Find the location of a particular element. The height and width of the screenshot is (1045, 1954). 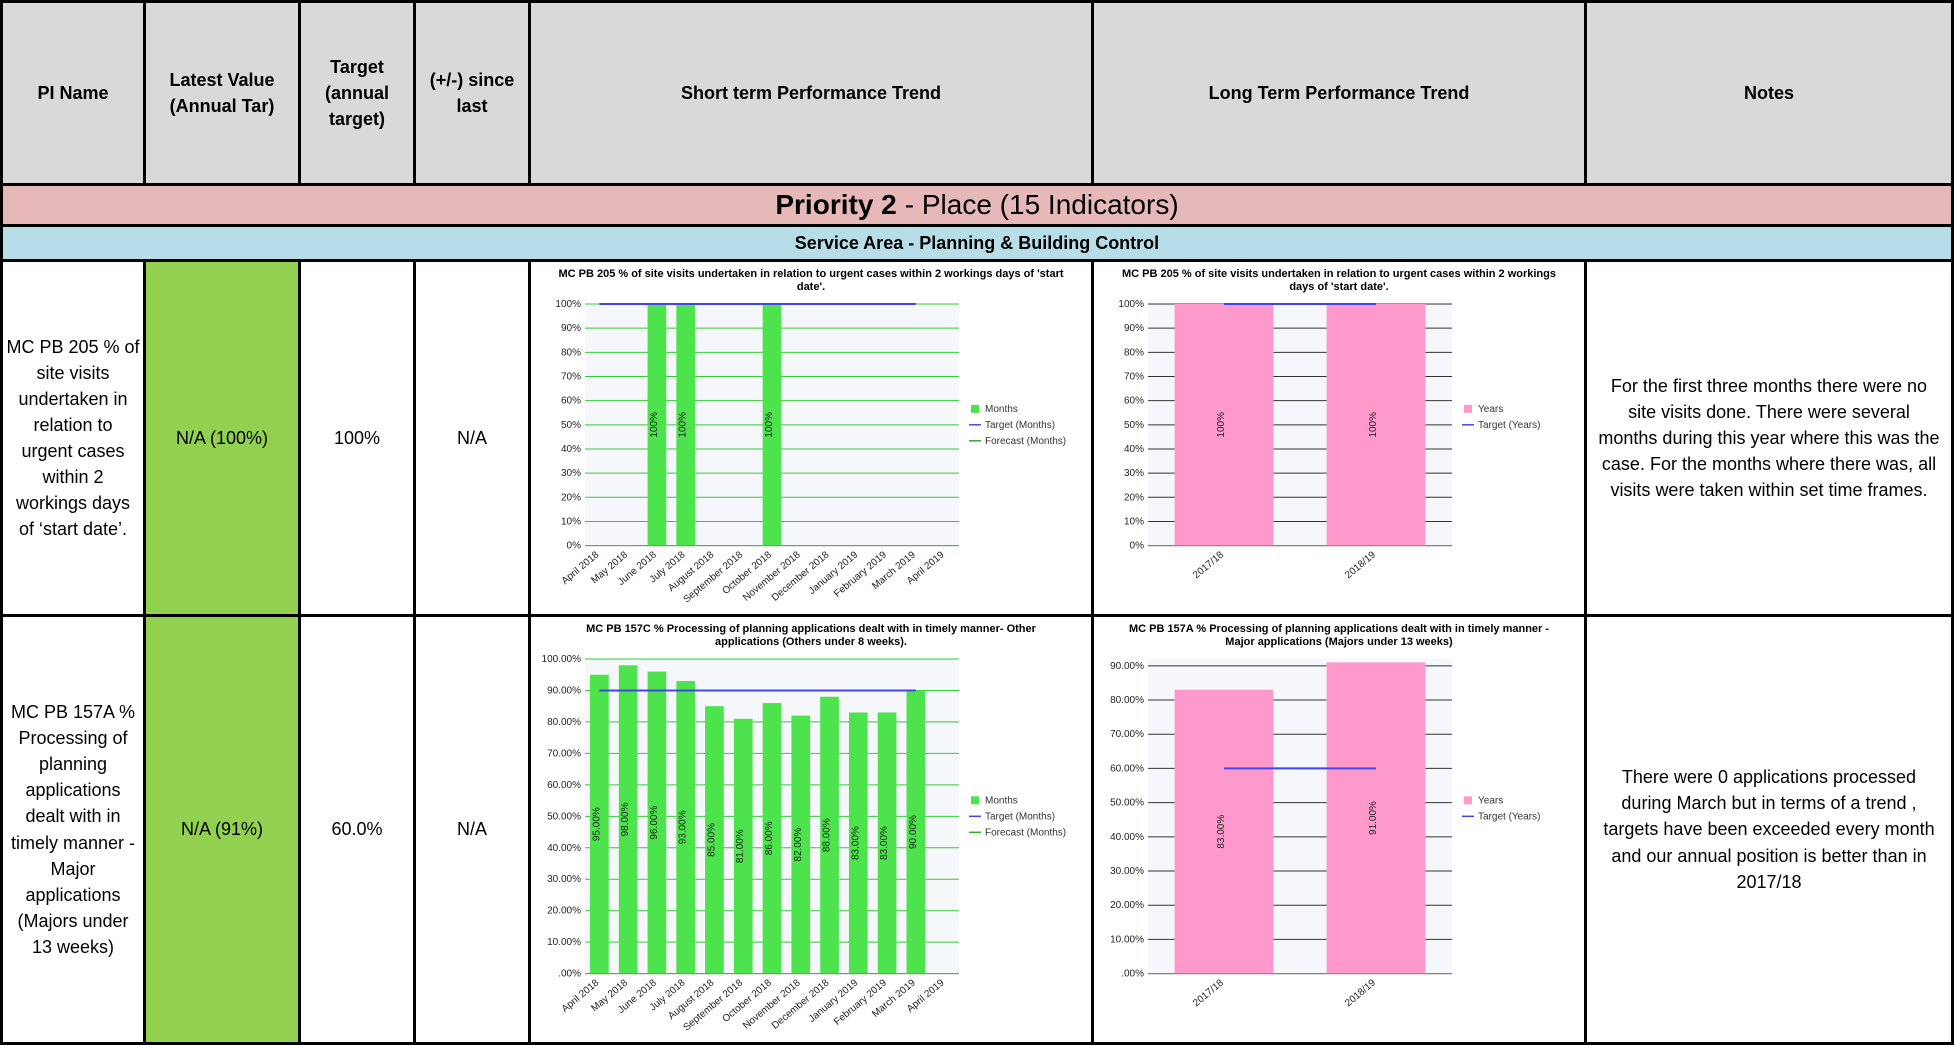

target: 60.0% is located at coordinates (357, 829).